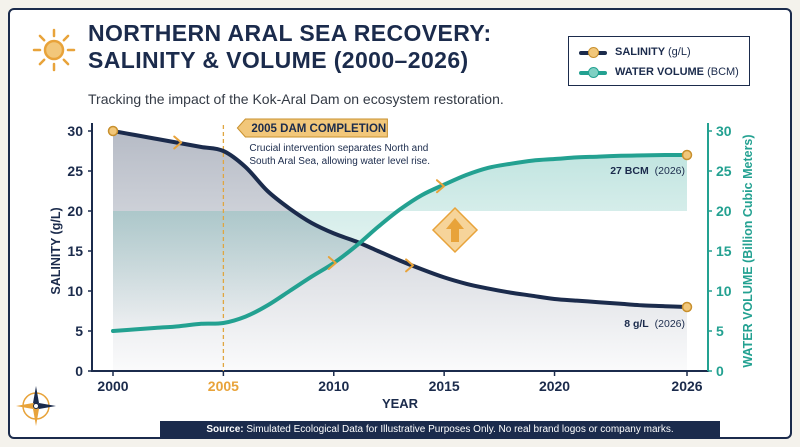 Image resolution: width=800 pixels, height=447 pixels. What do you see at coordinates (724, 131) in the screenshot?
I see `y-tick-label-right: 30` at bounding box center [724, 131].